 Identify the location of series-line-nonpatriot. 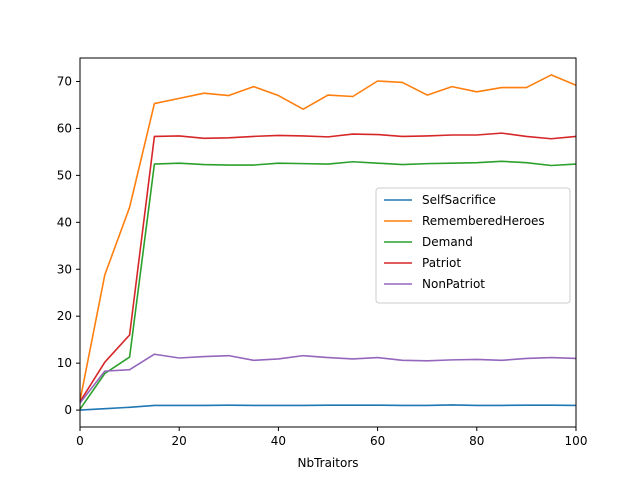
(328, 378).